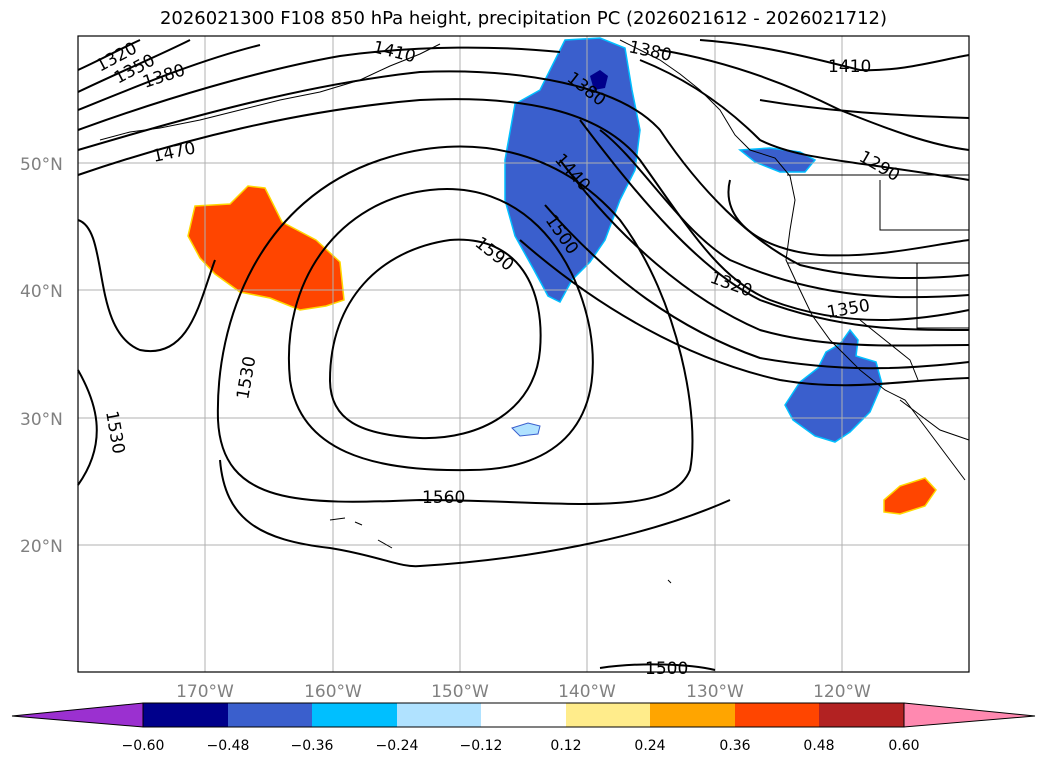 The height and width of the screenshot is (765, 1047). What do you see at coordinates (333, 692) in the screenshot?
I see `lon-label-160w: 160°W` at bounding box center [333, 692].